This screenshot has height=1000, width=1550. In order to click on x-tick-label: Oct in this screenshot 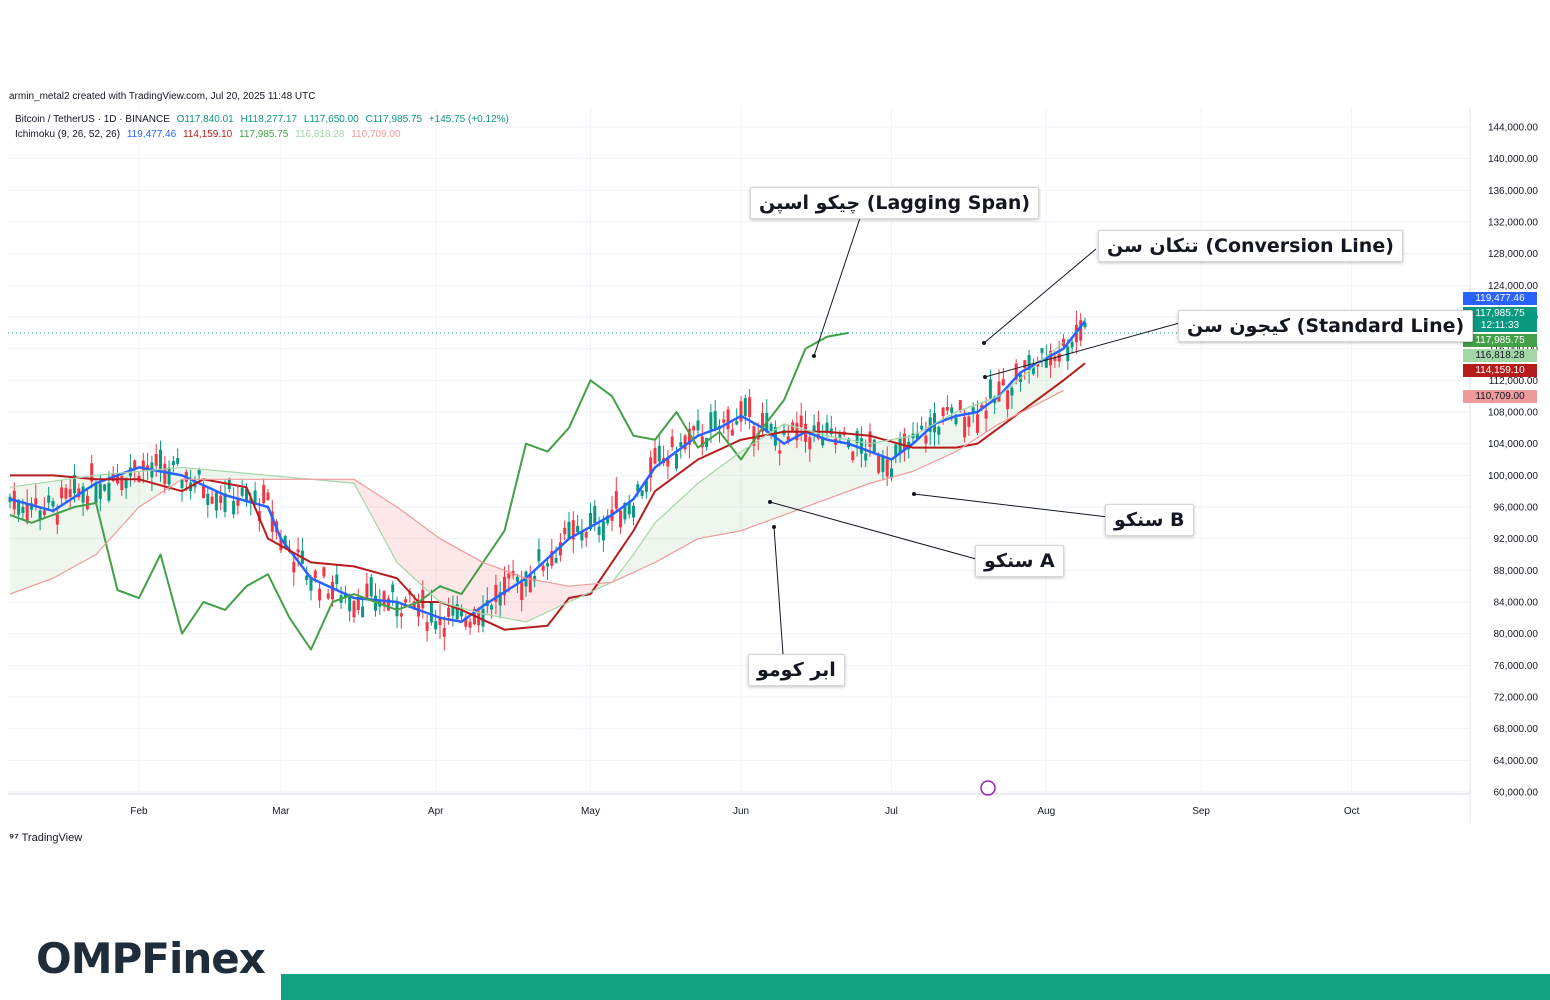, I will do `click(1352, 811)`.